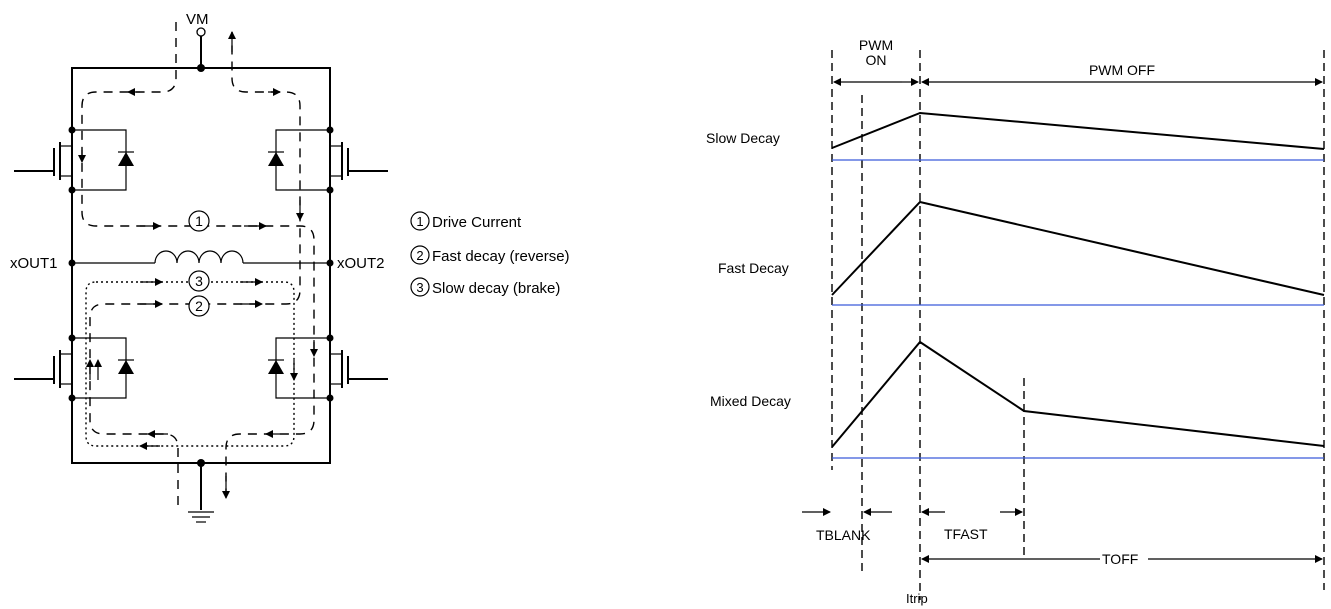  What do you see at coordinates (917, 598) in the screenshot?
I see `itrip-label: Itrip` at bounding box center [917, 598].